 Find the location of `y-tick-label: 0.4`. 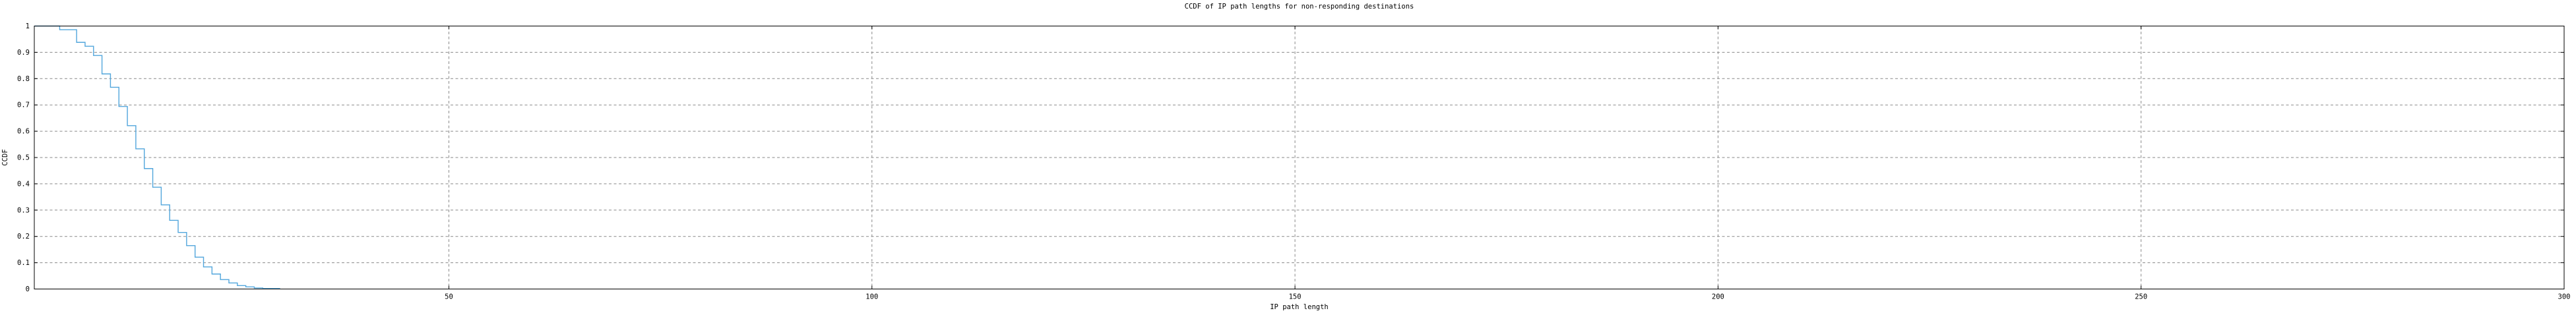

y-tick-label: 0.4 is located at coordinates (23, 184).